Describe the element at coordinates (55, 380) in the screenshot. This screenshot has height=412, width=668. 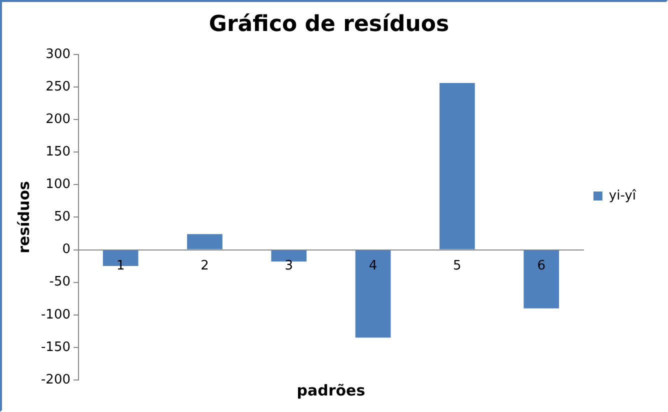
I see `y-tick-label: -200` at that location.